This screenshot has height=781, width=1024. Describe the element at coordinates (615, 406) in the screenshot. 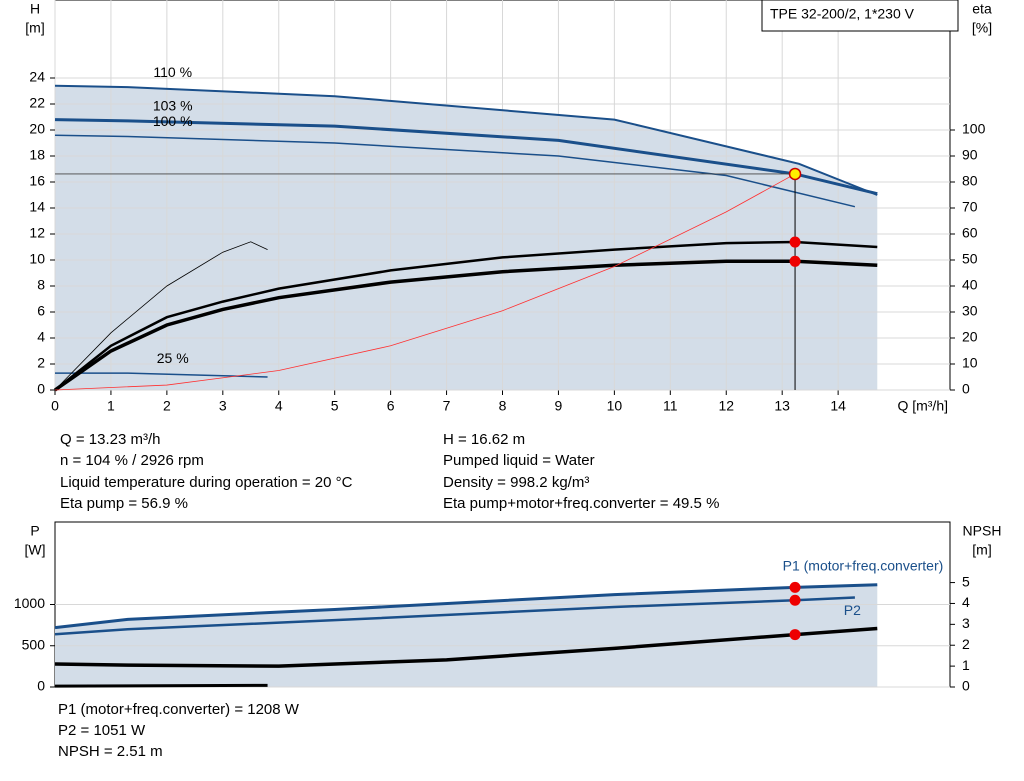

I see `x-tick-label: 10` at that location.